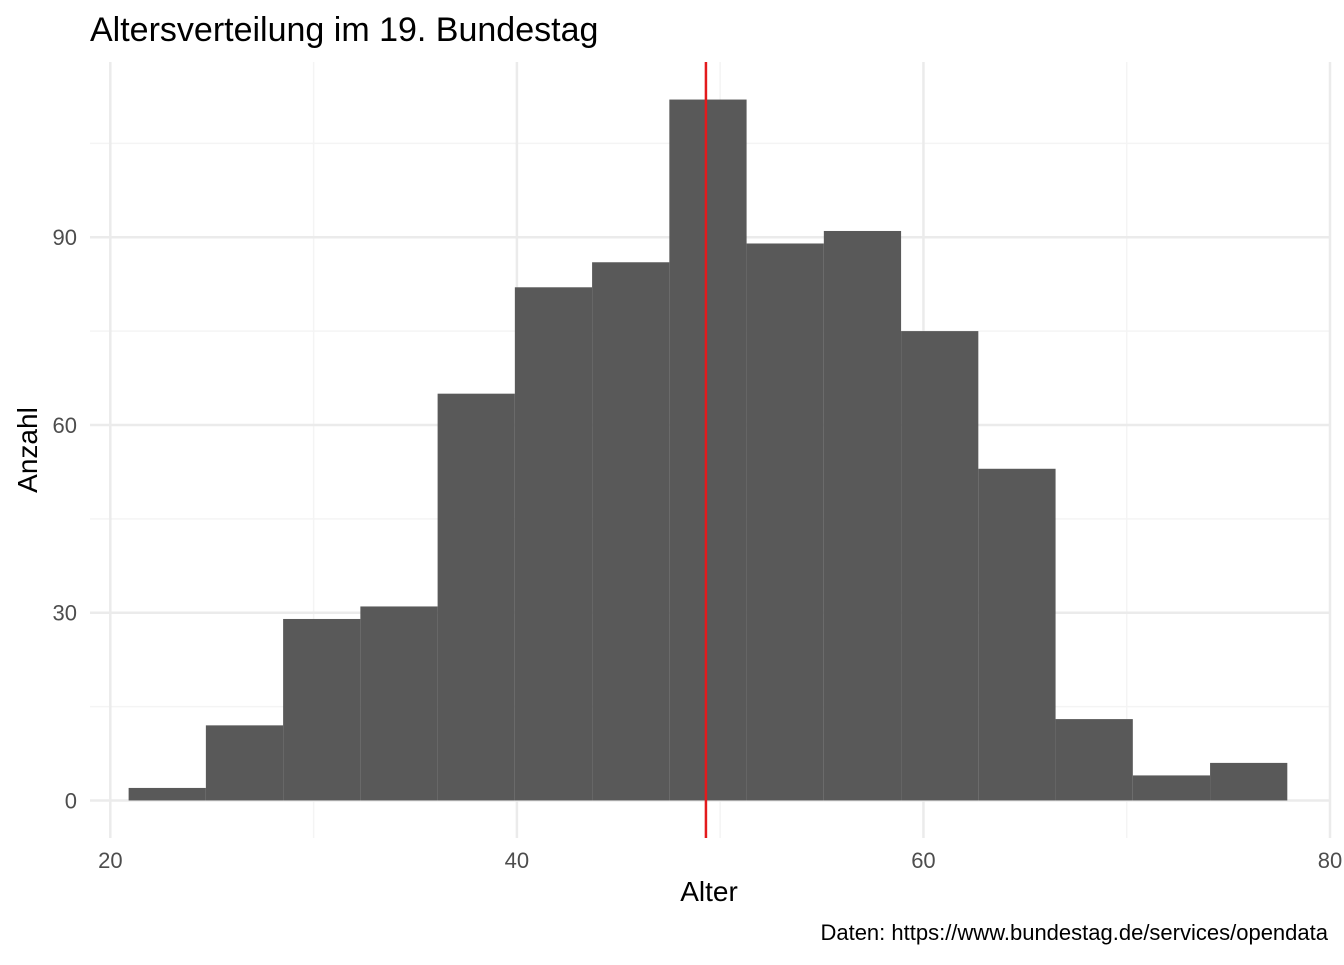  I want to click on x-tick-label: 60, so click(923, 860).